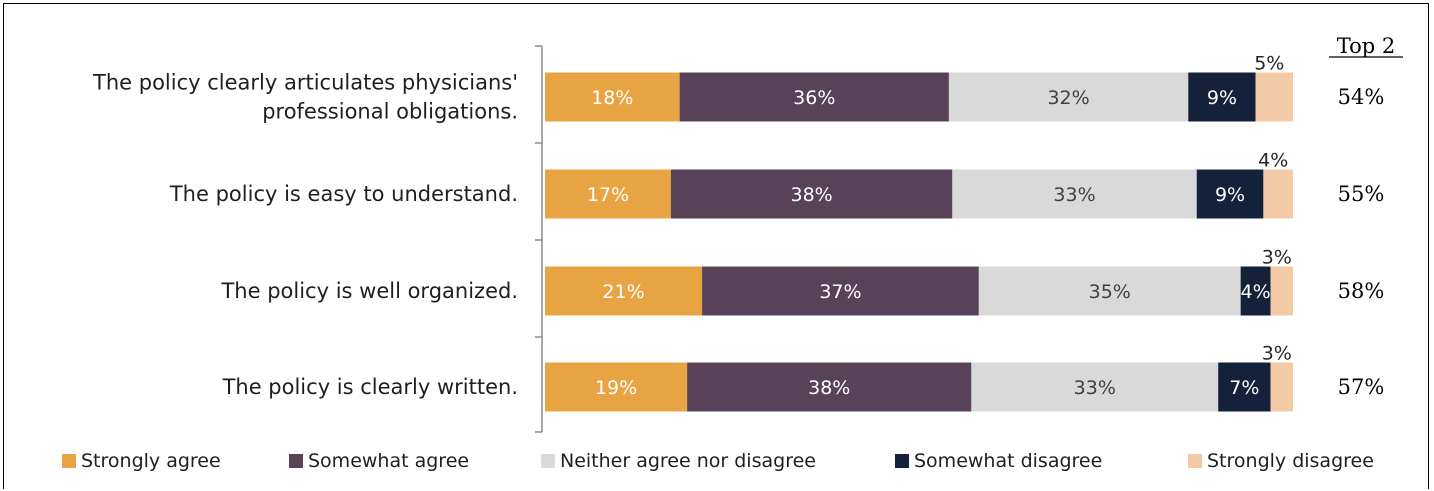 This screenshot has width=1434, height=491. I want to click on bar-row: 17% 38% 33% 9% 4%, so click(919, 184).